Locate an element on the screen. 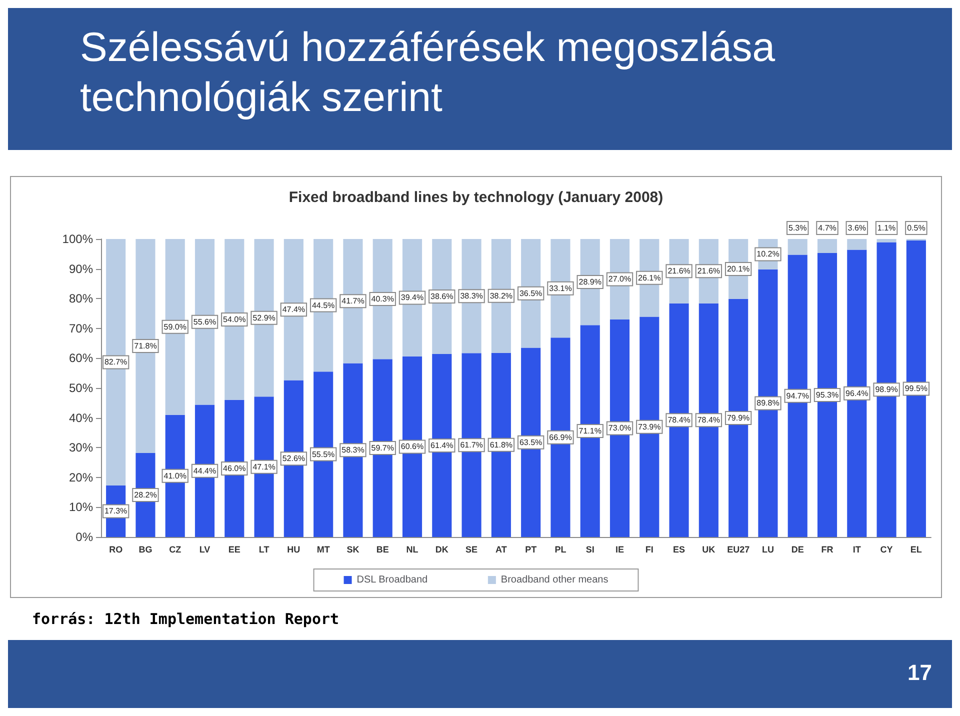 This screenshot has width=960, height=716. x-tick-label: UK is located at coordinates (709, 549).